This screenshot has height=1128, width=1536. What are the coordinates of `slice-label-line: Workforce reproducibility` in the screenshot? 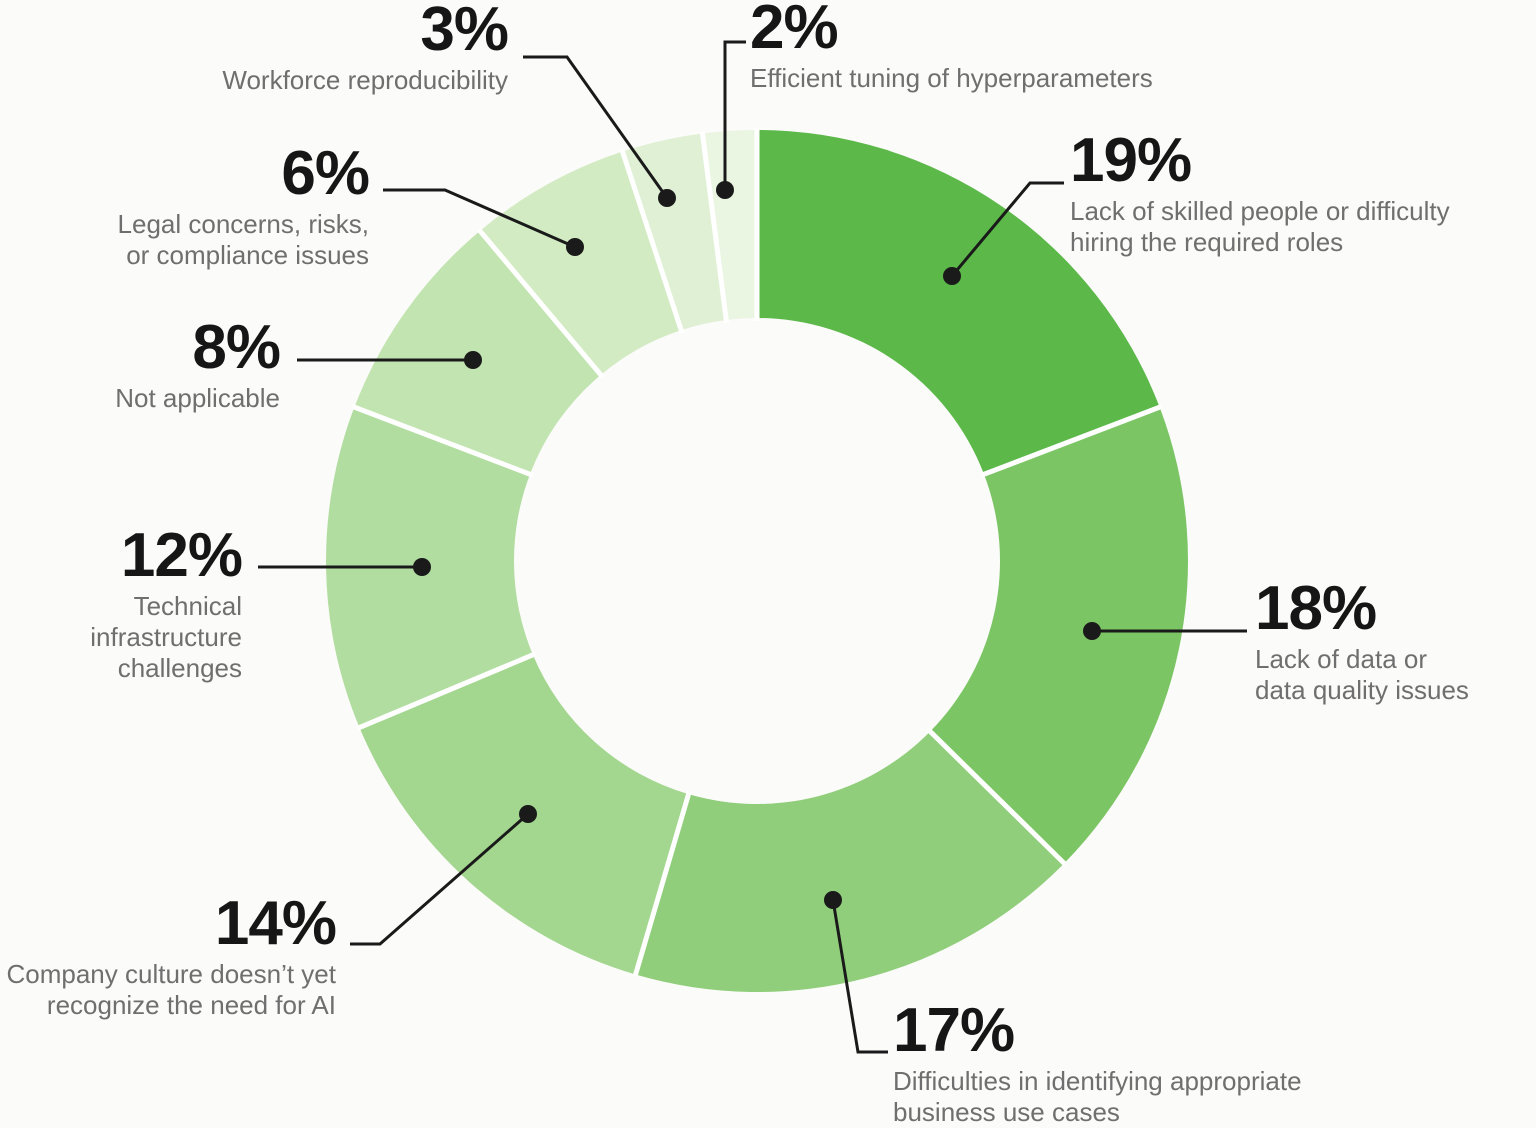 It's located at (365, 80).